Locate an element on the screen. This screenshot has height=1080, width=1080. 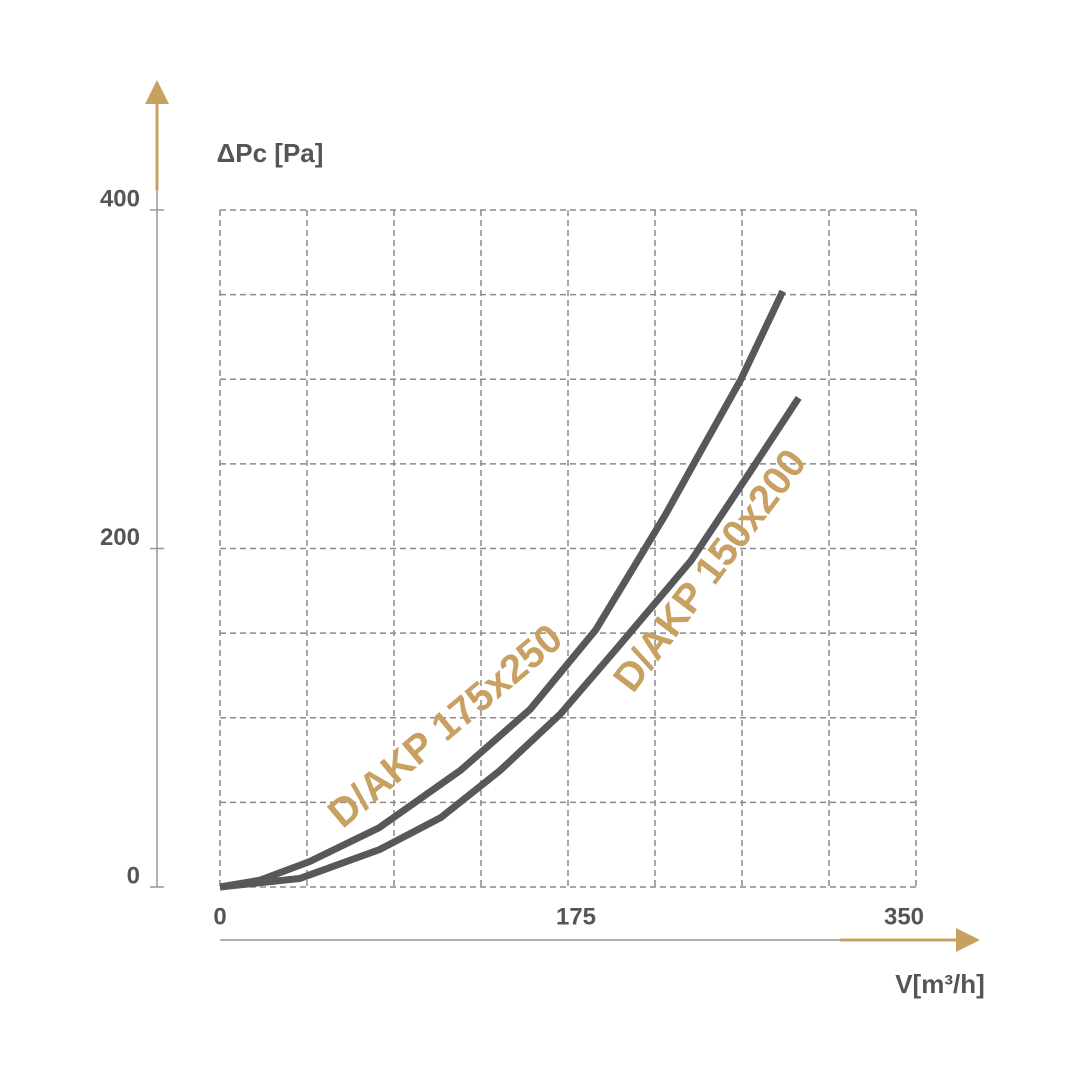
x-arrow-head is located at coordinates (968, 940).